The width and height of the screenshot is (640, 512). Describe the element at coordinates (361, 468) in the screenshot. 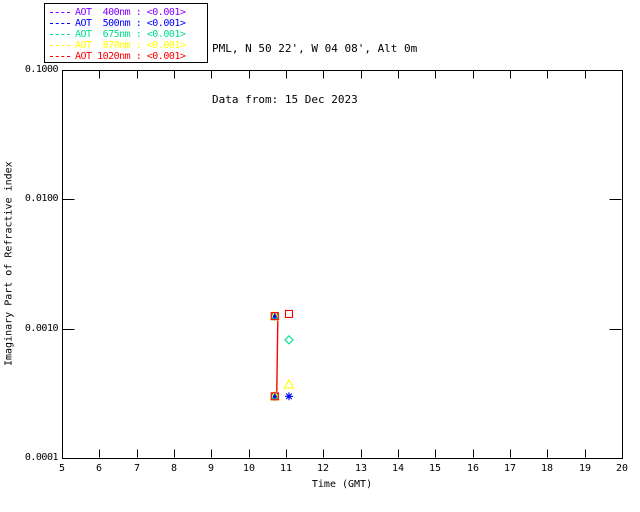

I see `x-tick-label: 13` at that location.